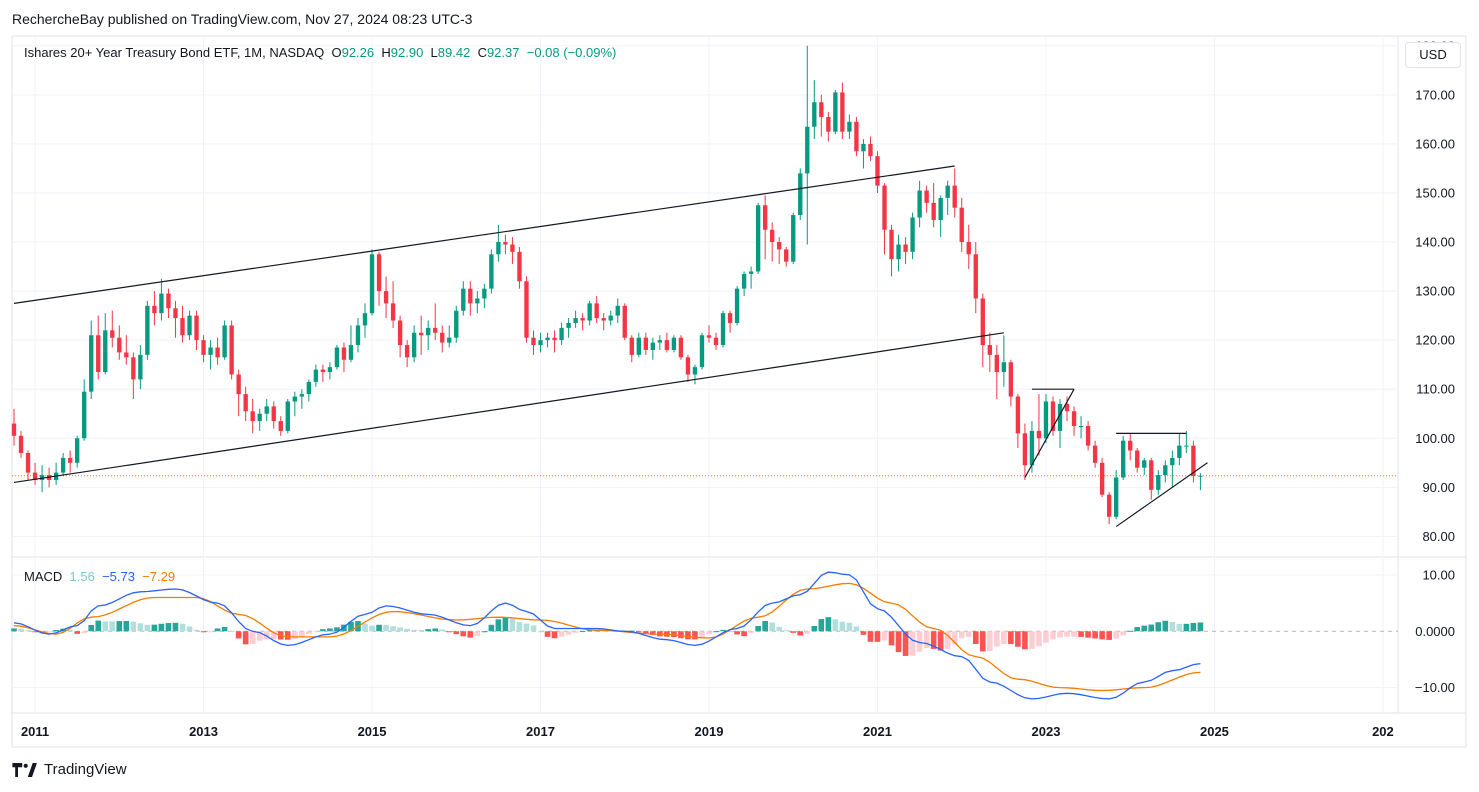  Describe the element at coordinates (1433, 55) in the screenshot. I see `currency-button: USD` at that location.